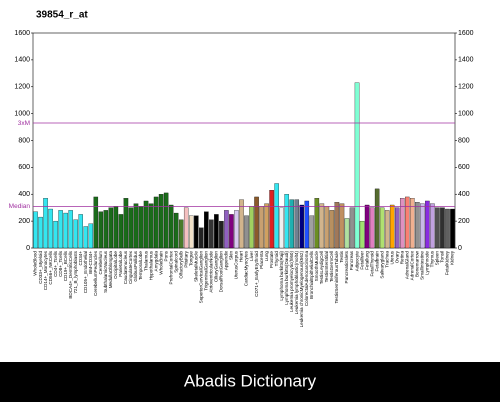 The width and height of the screenshot is (500, 402). I want to click on x-tick-label: Leukemia lymphoblastic(molt4), so click(296, 283).